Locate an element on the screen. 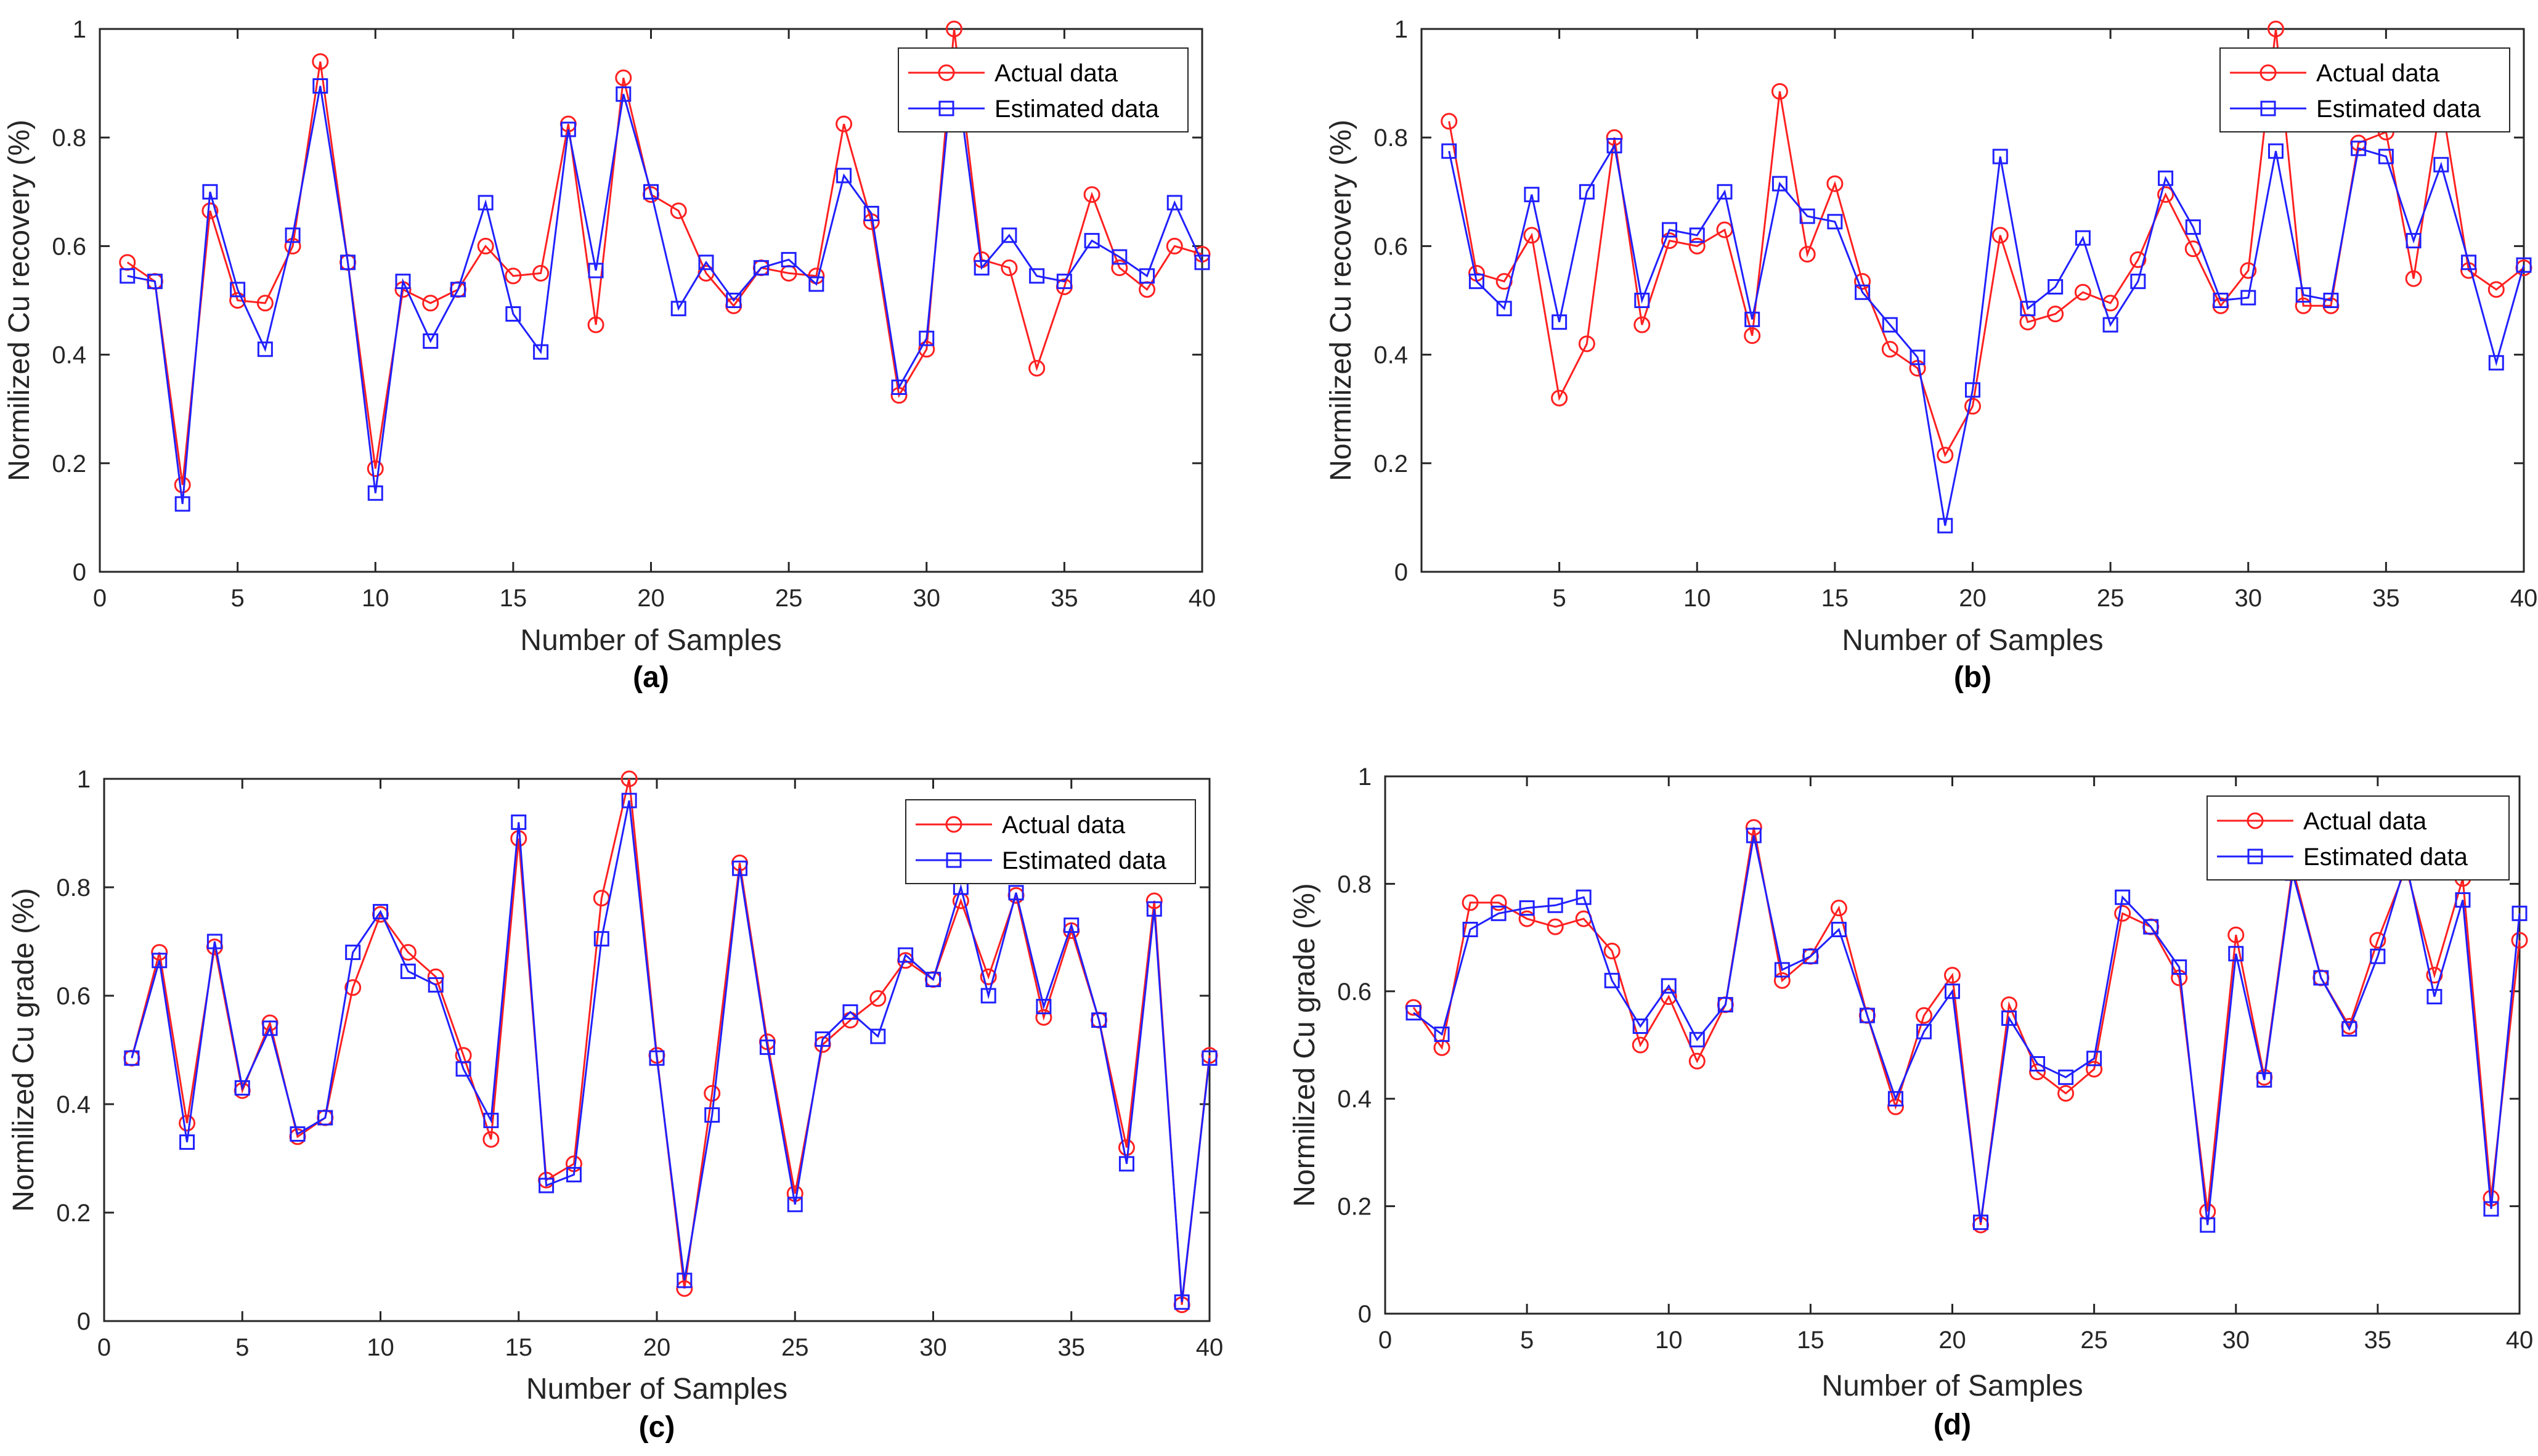 The width and height of the screenshot is (2538, 1456). y-tick-label: 1 is located at coordinates (1401, 29).